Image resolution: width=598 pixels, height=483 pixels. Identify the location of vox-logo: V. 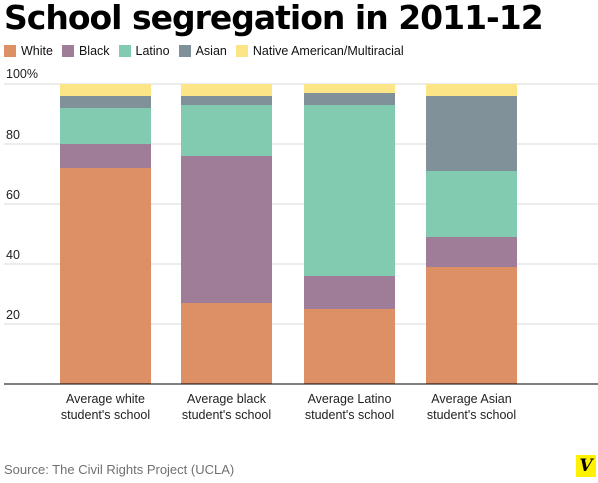
(586, 466).